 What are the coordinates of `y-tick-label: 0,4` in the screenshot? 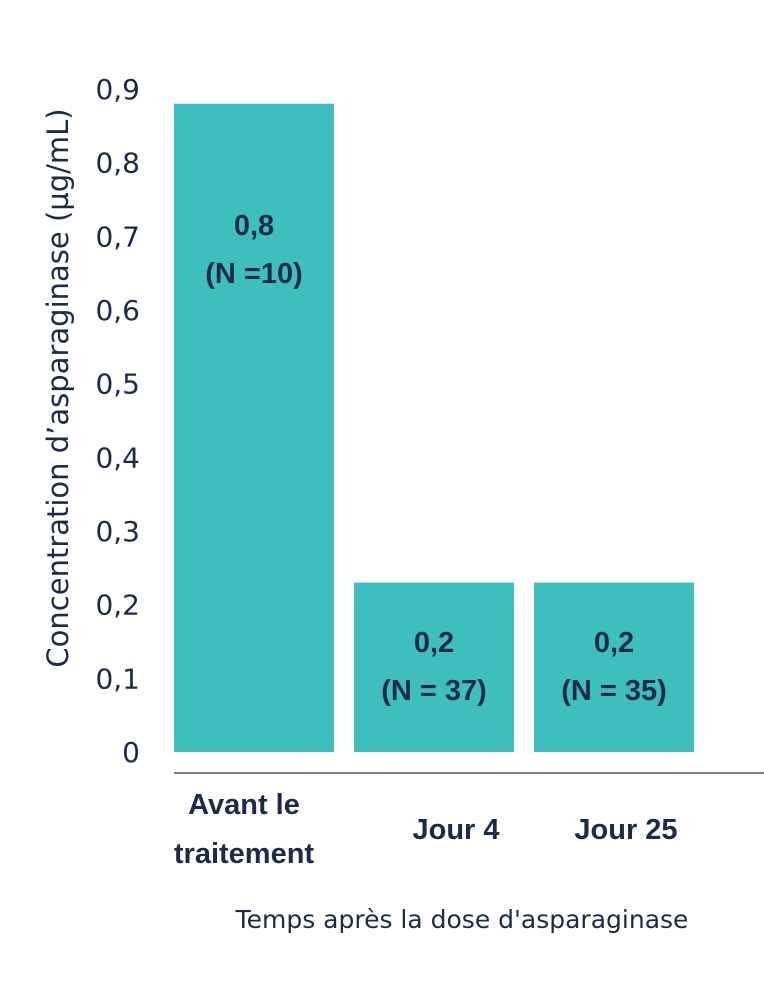 It's located at (117, 457).